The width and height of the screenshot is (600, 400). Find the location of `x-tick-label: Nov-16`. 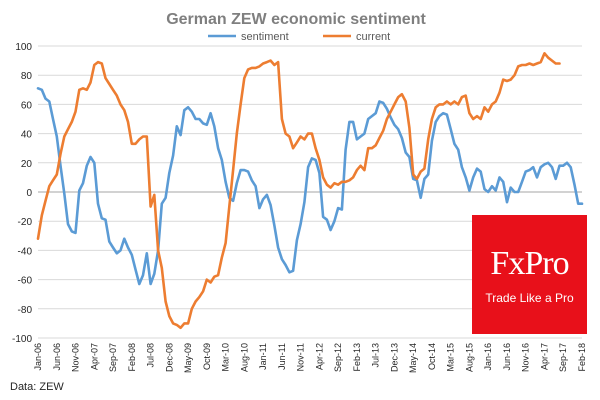

x-tick-label: Nov-16 is located at coordinates (526, 357).